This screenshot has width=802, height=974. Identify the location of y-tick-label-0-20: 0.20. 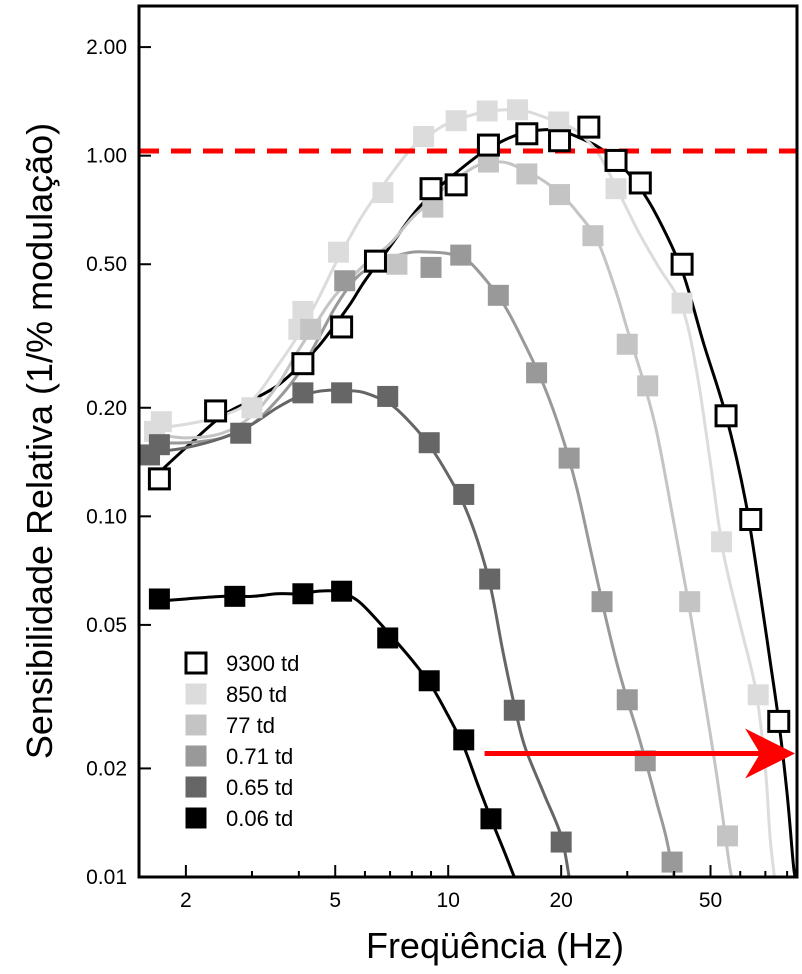
(106, 408).